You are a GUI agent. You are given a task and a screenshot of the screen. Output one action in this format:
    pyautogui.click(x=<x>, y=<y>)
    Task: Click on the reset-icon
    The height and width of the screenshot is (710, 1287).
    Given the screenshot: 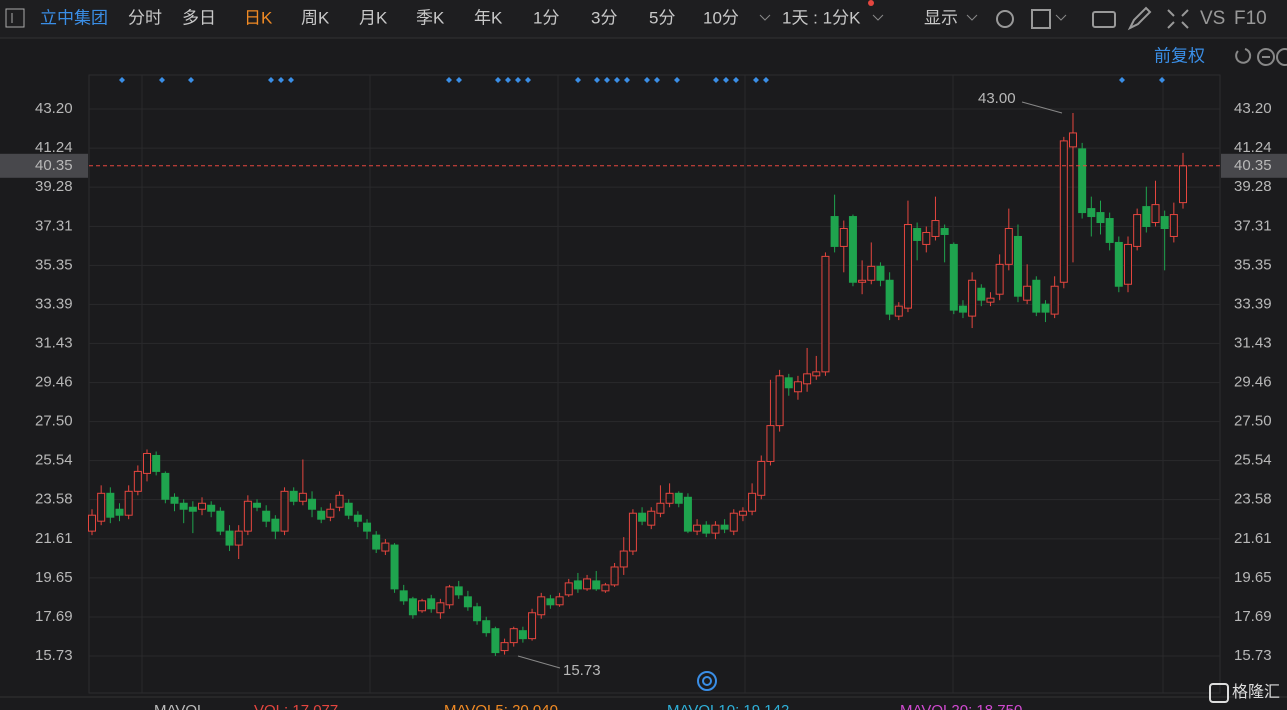 What is the action you would take?
    pyautogui.click(x=1243, y=56)
    